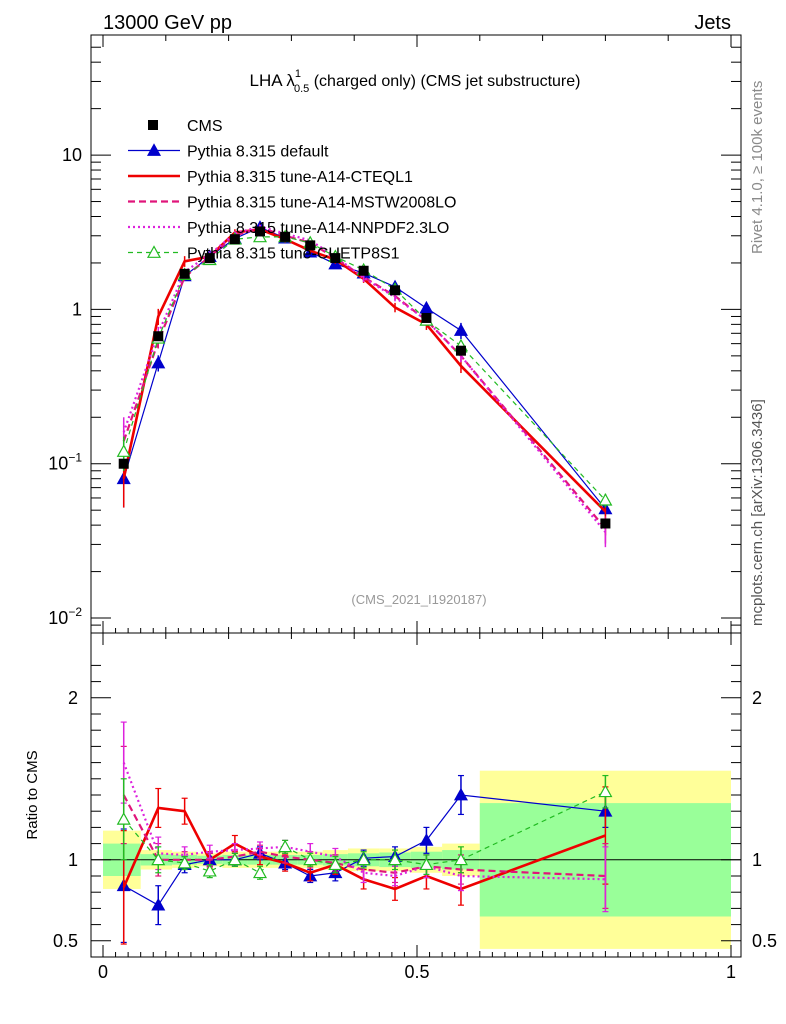 The width and height of the screenshot is (786, 1024). I want to click on legend-cms-label: CMS, so click(205, 126).